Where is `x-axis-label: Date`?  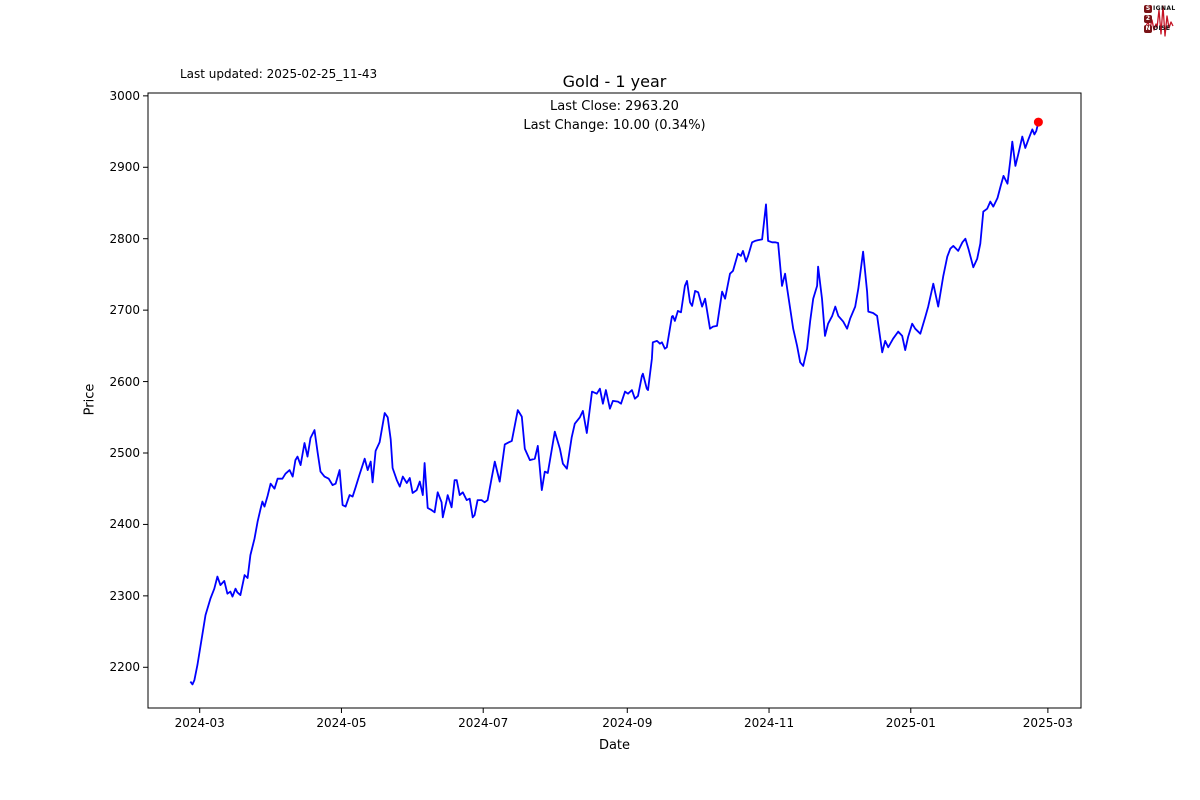
x-axis-label: Date is located at coordinates (614, 745).